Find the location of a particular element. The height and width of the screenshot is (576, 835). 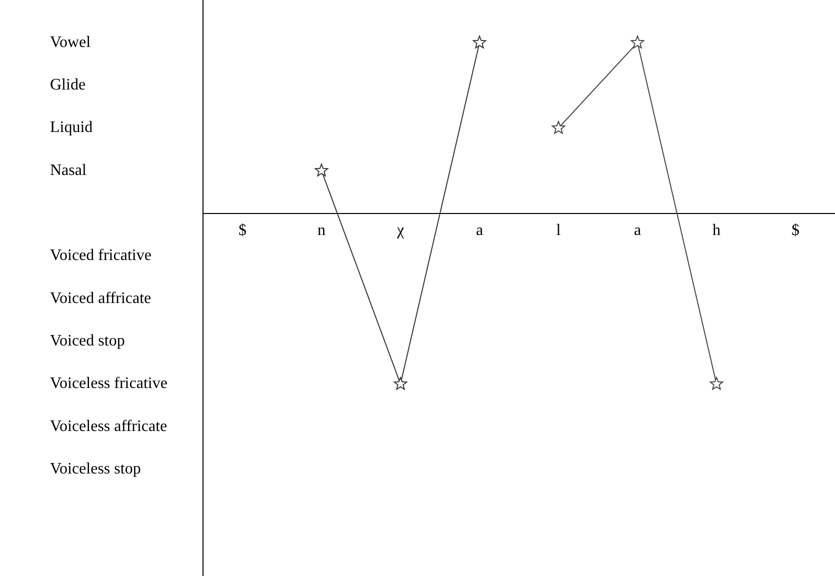

x-tick-label: χ is located at coordinates (400, 231).